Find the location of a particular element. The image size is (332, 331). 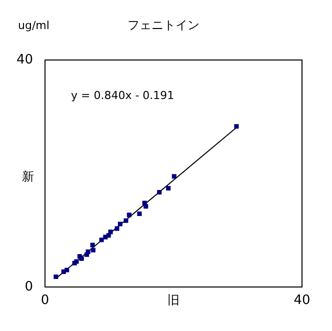

chart-title: フェニトイン is located at coordinates (164, 25).